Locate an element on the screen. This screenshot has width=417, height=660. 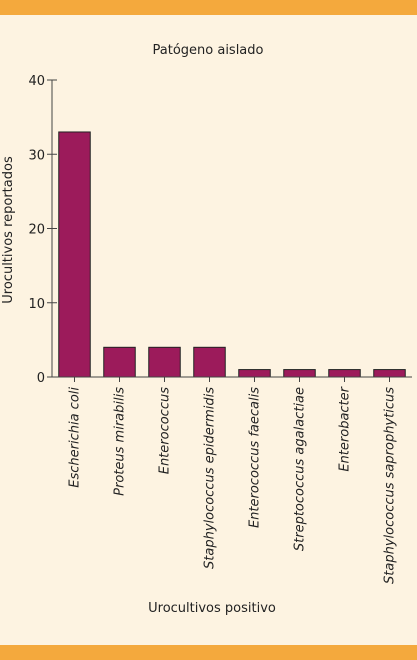
x-tick-label: Enterococcus faecalis is located at coordinates (255, 457).